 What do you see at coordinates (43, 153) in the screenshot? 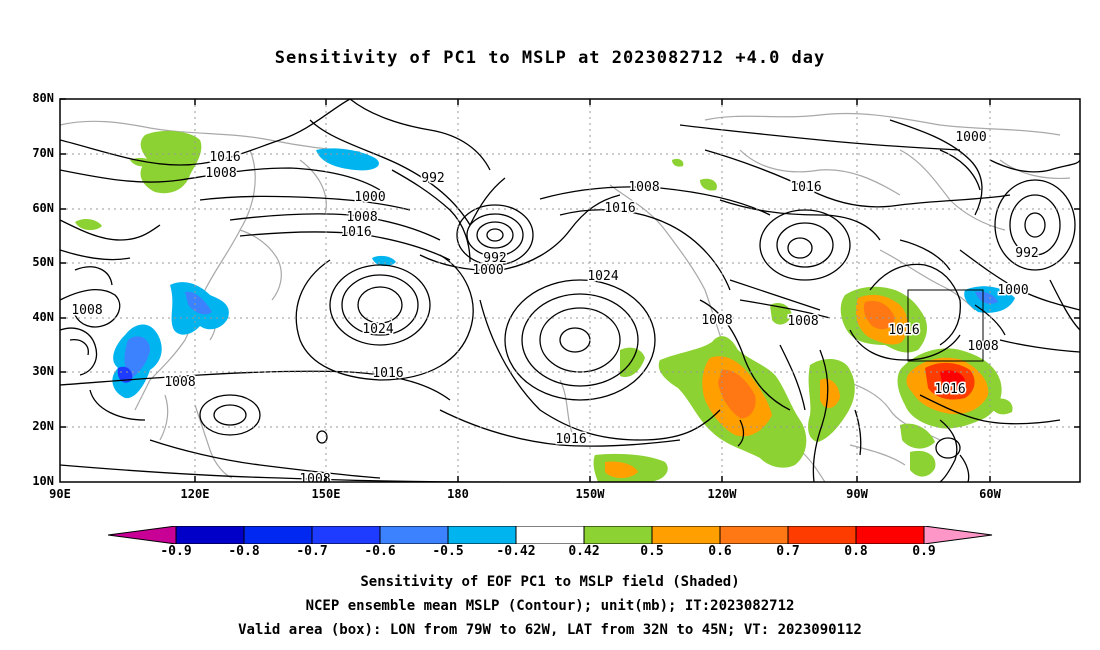
I see `lat-label-70n: 70N` at bounding box center [43, 153].